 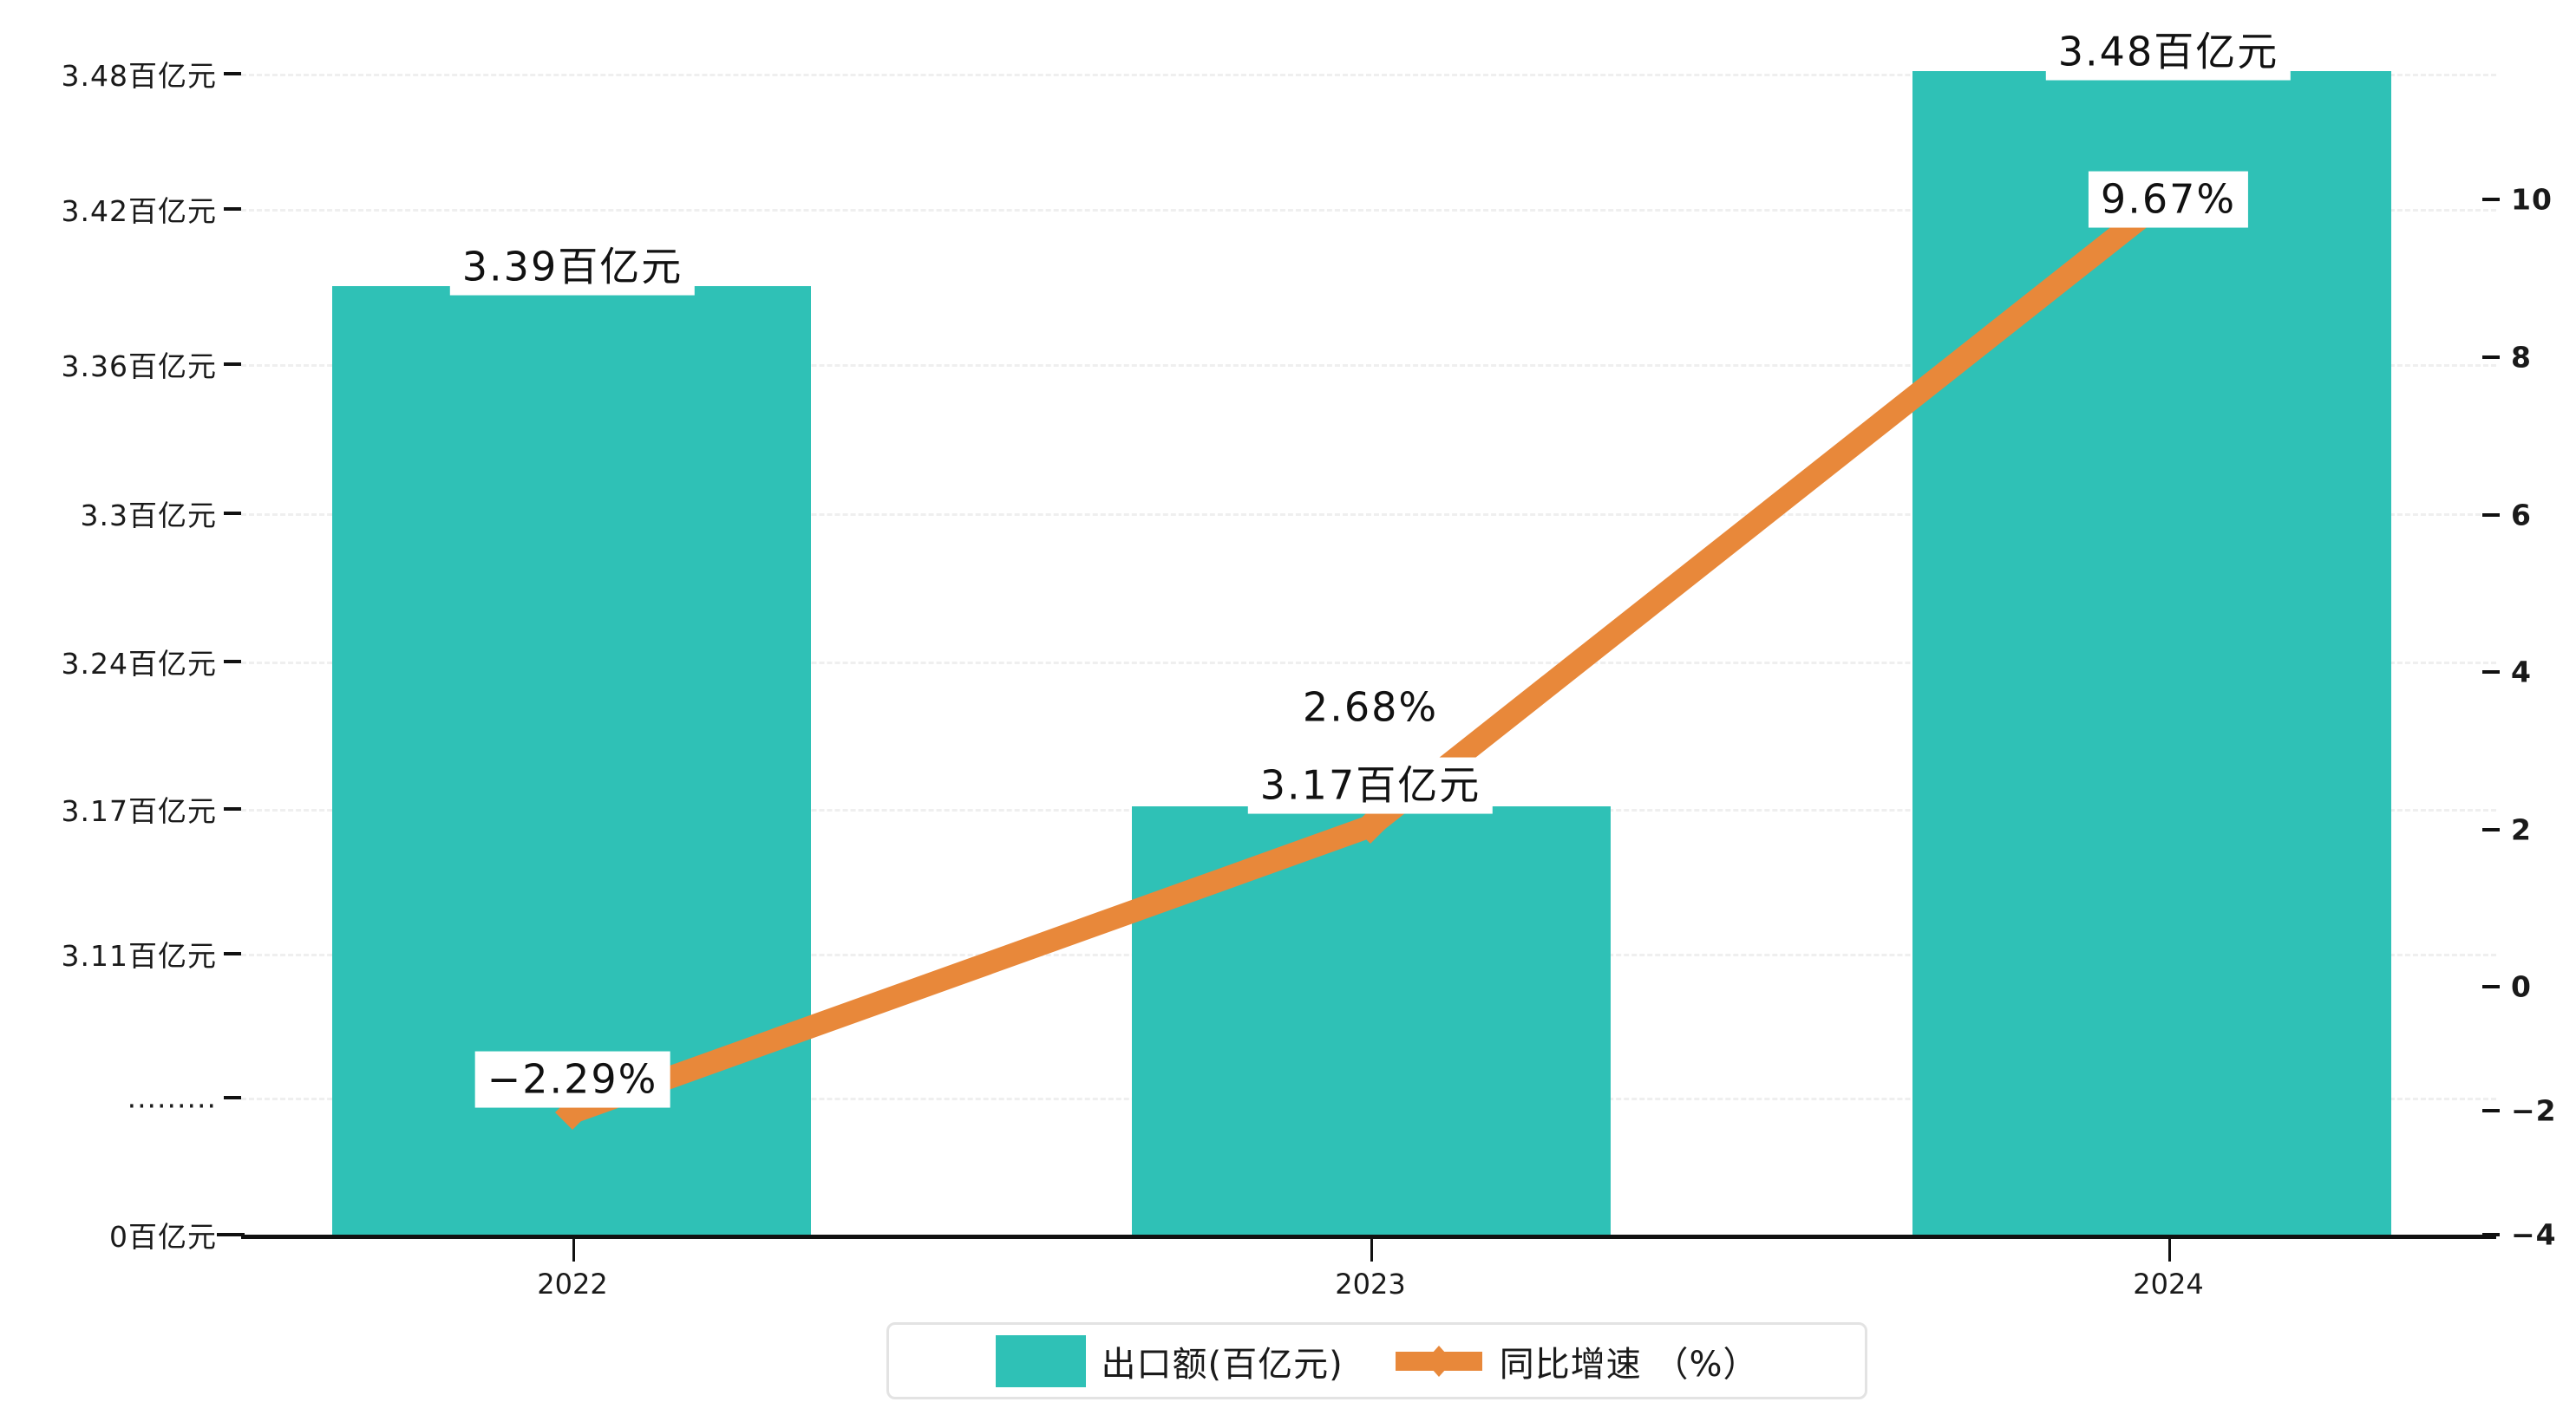 What do you see at coordinates (2532, 199) in the screenshot?
I see `y-axis-right-label: 10` at bounding box center [2532, 199].